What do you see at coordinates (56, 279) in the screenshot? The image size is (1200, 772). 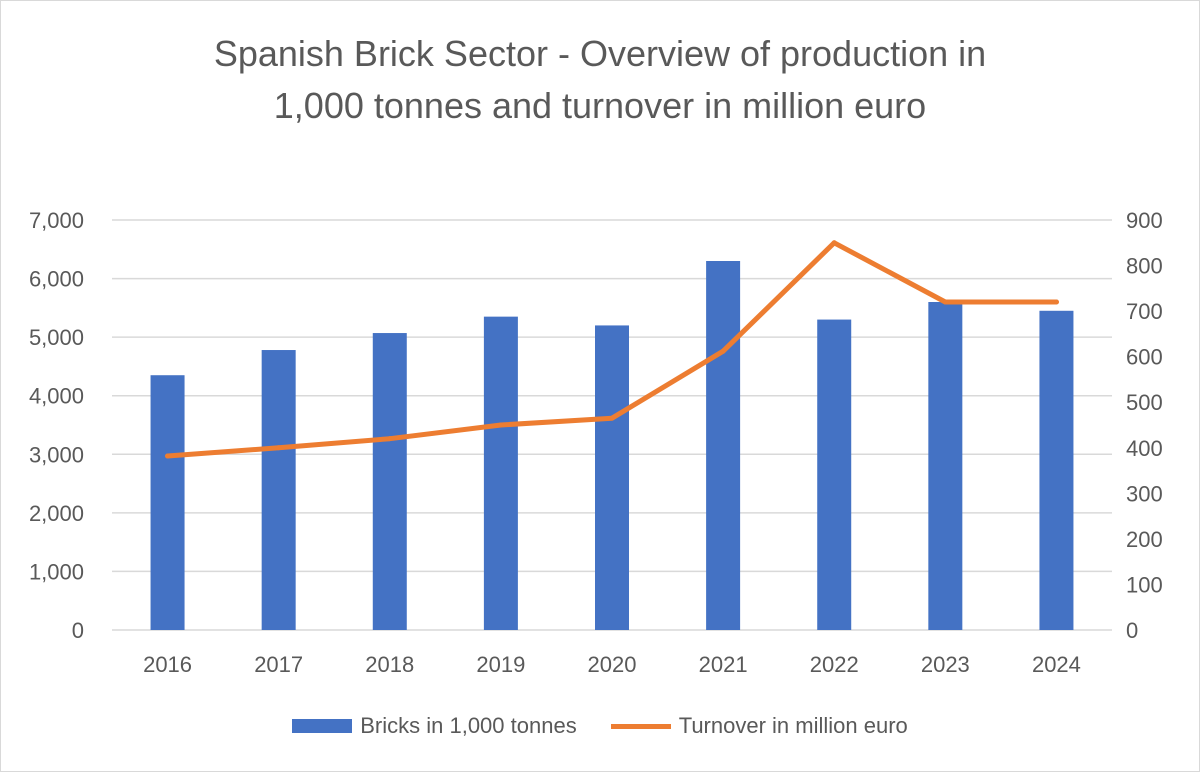 I see `left-tick-label-6: 6,000` at bounding box center [56, 279].